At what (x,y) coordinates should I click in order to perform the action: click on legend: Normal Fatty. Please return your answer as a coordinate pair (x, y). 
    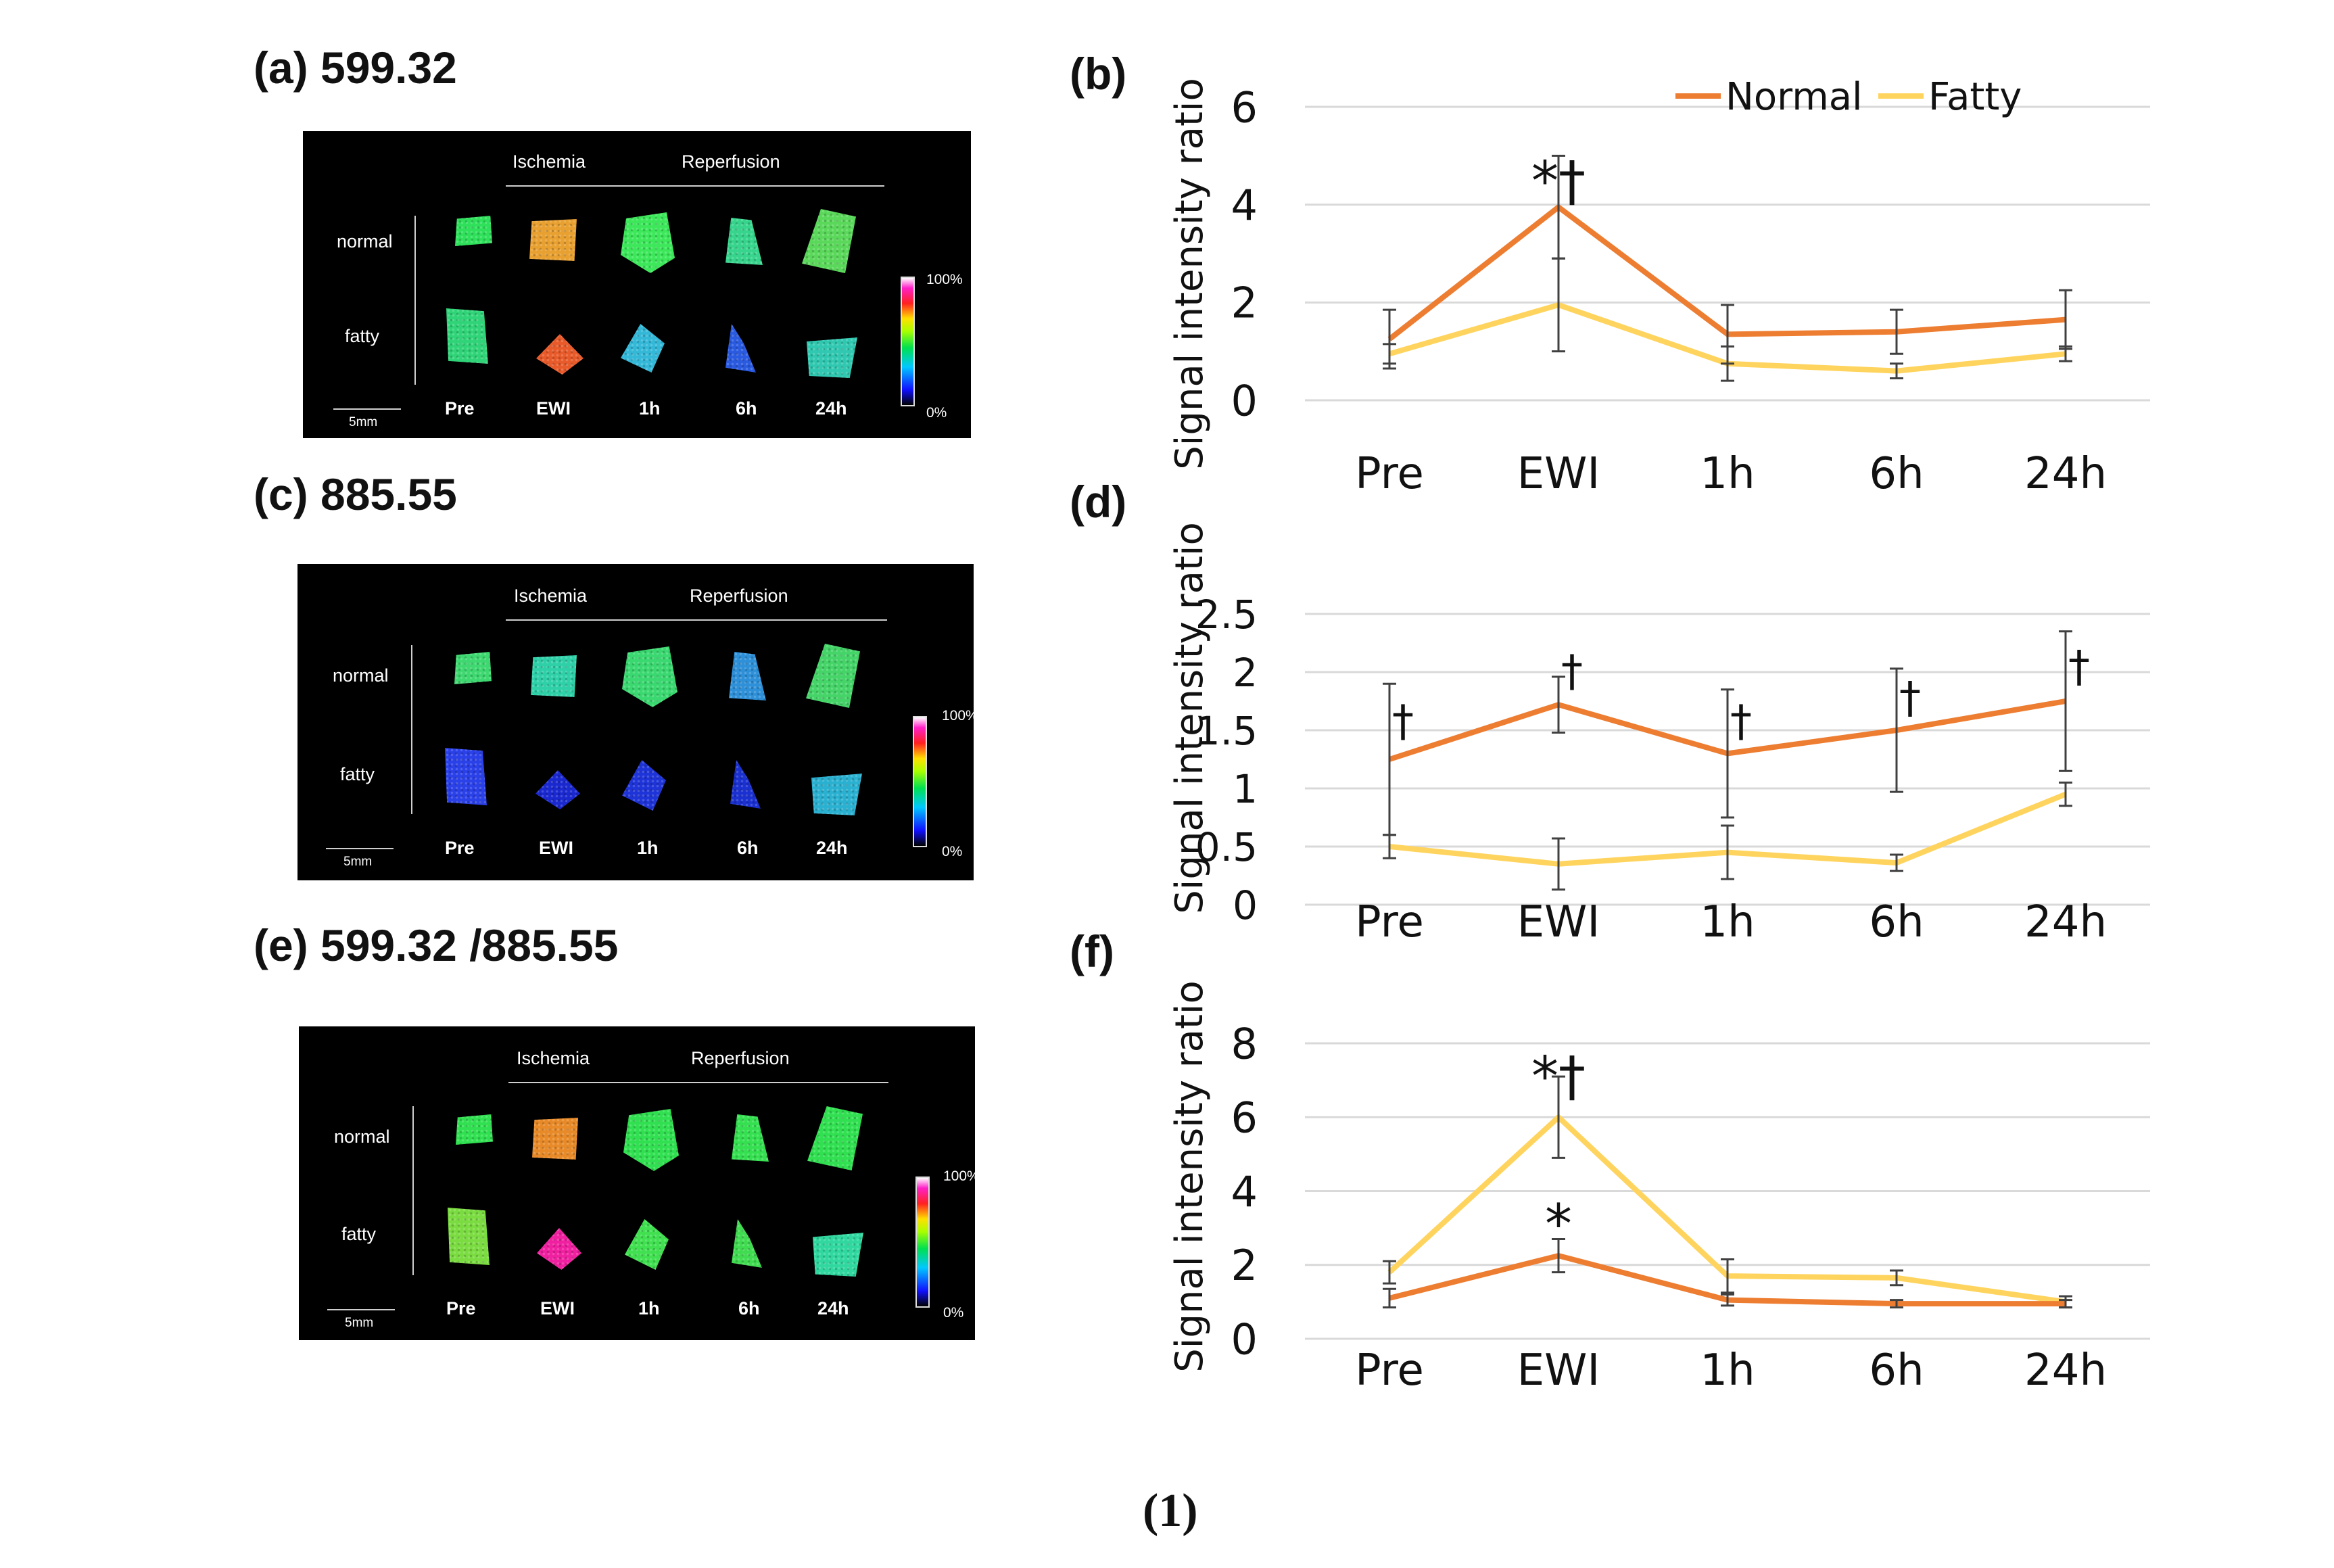
    Looking at the image, I should click on (1848, 97).